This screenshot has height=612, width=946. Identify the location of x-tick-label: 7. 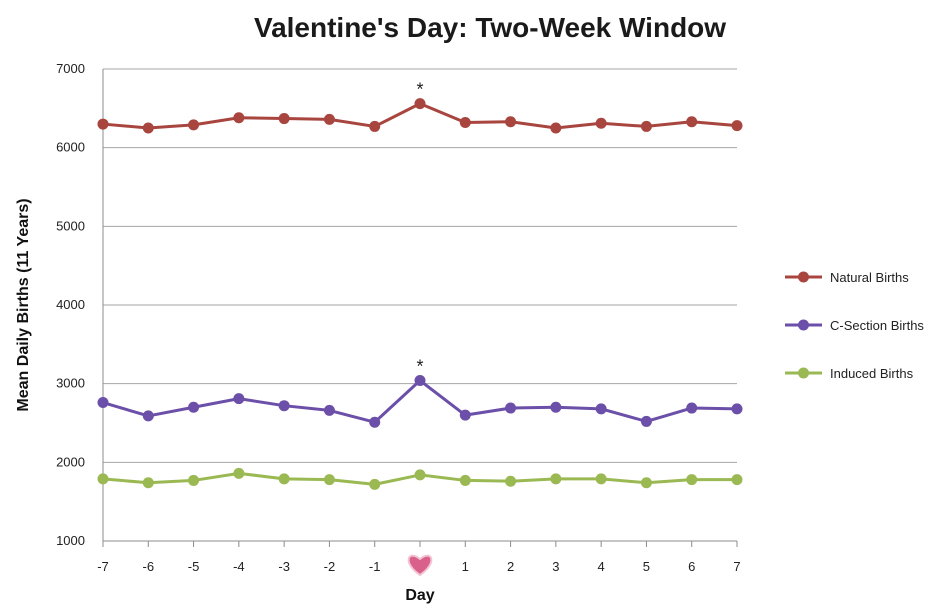
(736, 566).